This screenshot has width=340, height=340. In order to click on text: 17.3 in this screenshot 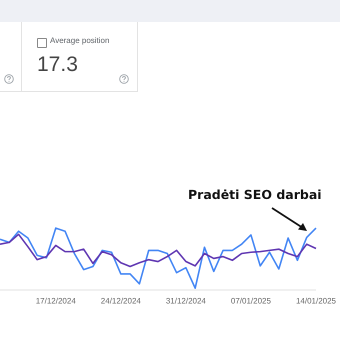, I will do `click(57, 65)`.